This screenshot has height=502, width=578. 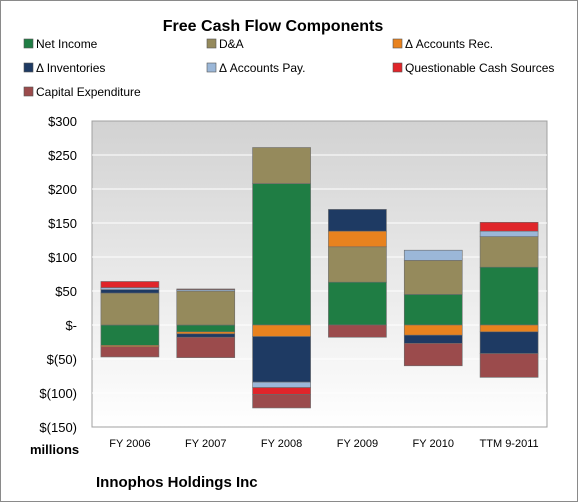 I want to click on y-tick-label: $100, so click(x=62, y=257).